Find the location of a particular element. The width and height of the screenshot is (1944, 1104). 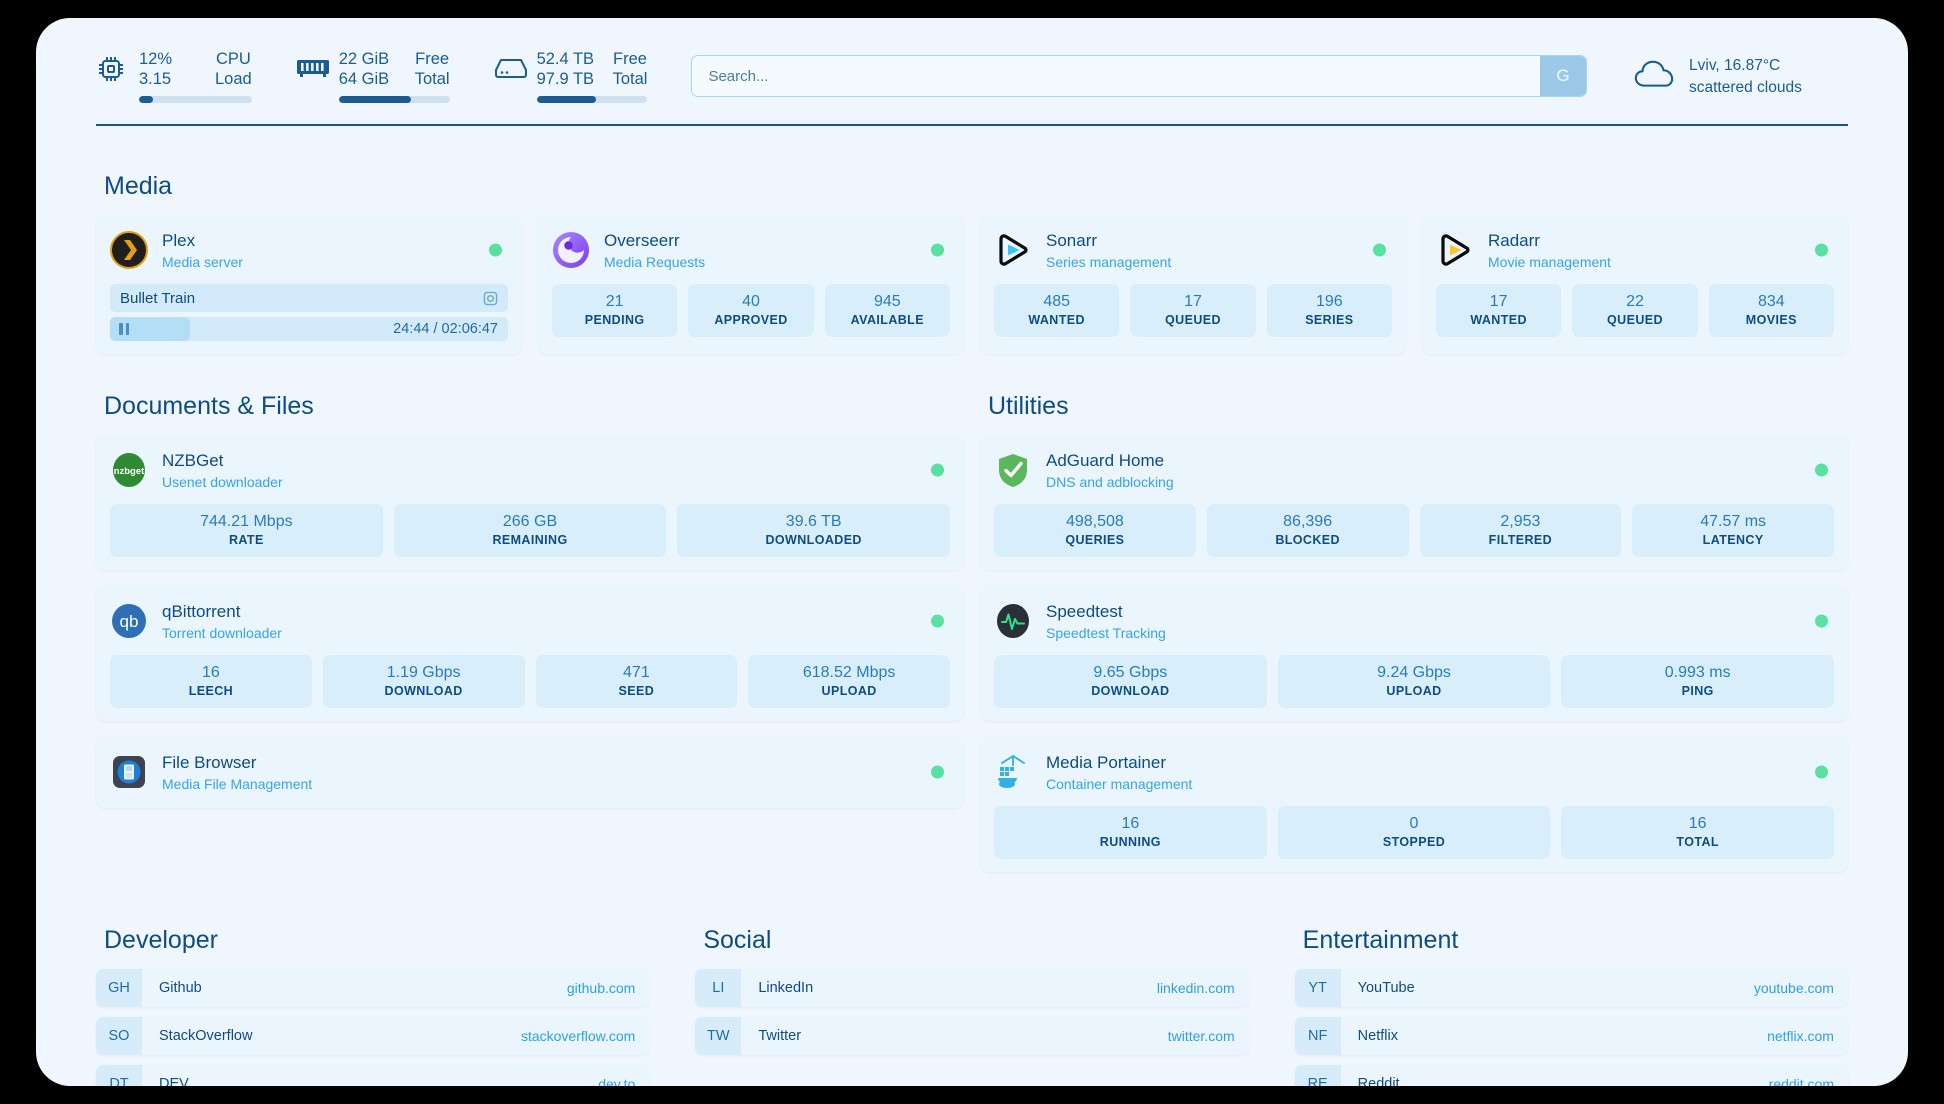

plex-icon is located at coordinates (129, 250).